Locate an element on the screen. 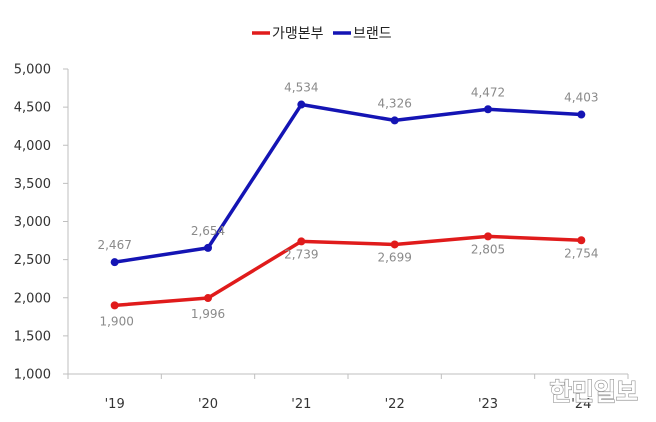  x-tick-label: '20 is located at coordinates (208, 404).